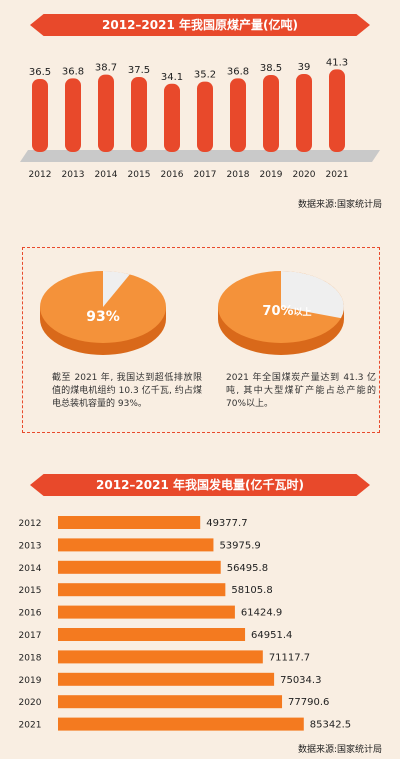 This screenshot has height=759, width=400. I want to click on coal-year-label: 2021, so click(337, 175).